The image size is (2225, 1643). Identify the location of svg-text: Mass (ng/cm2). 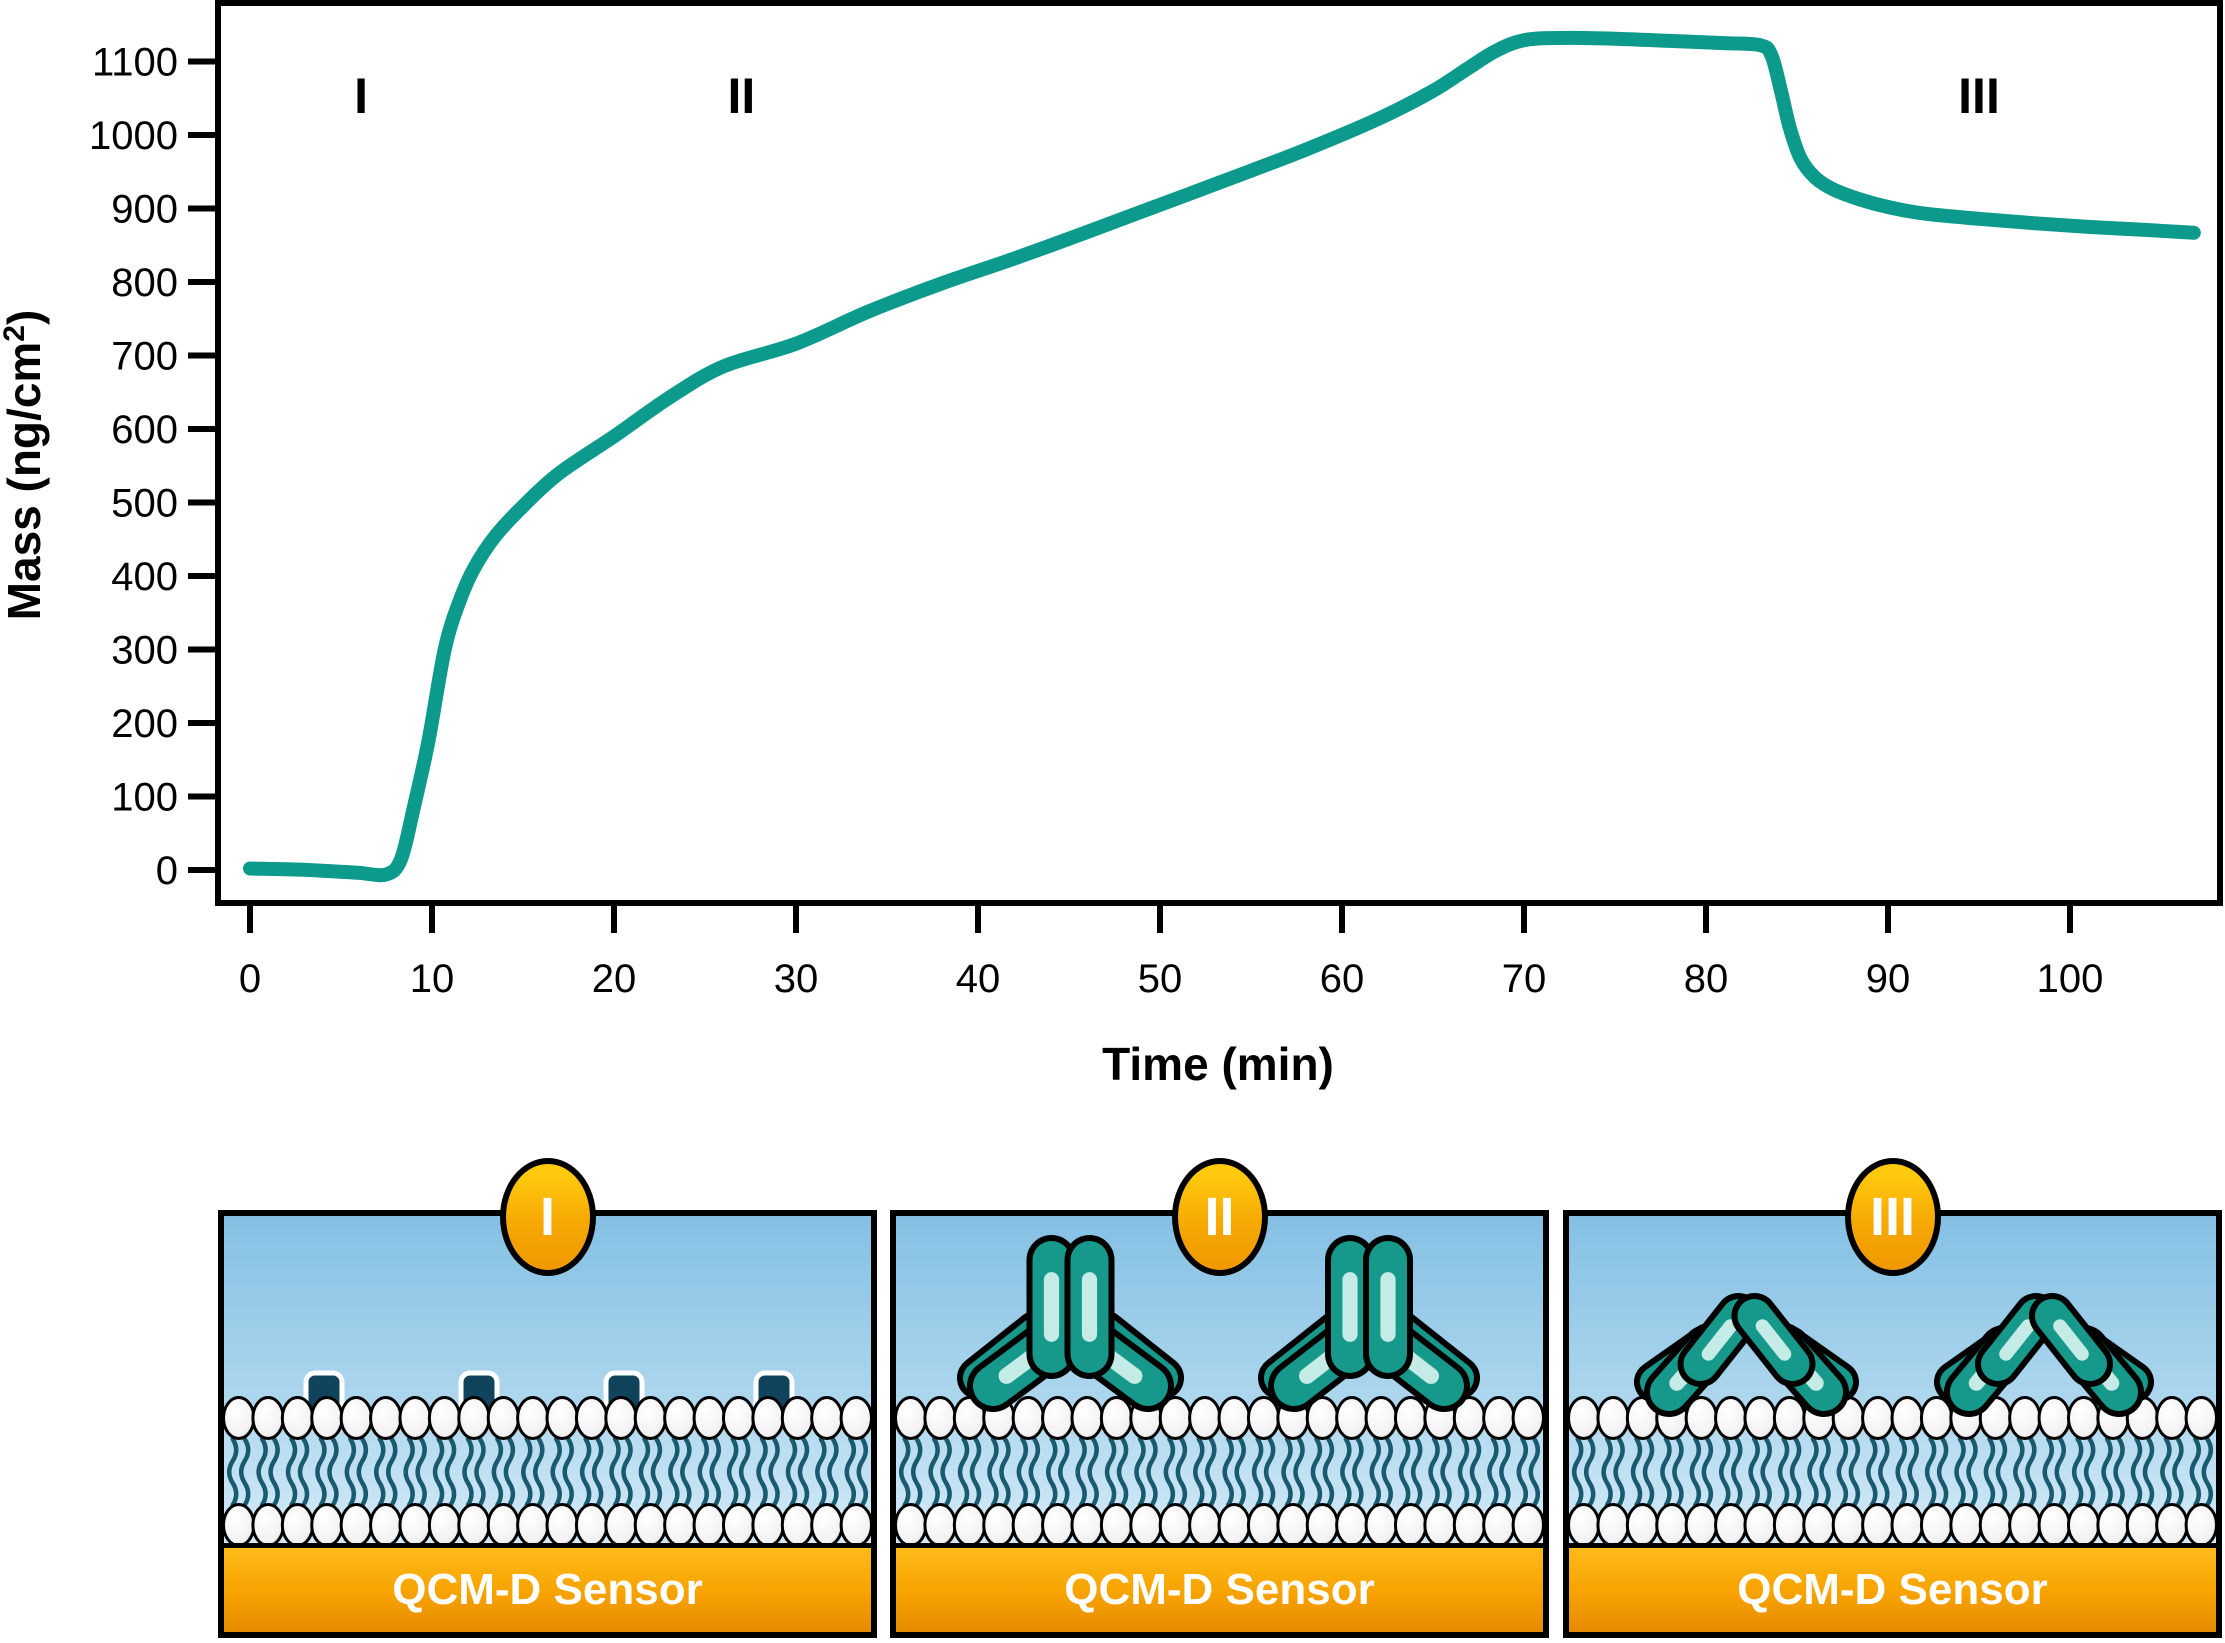
(25, 465).